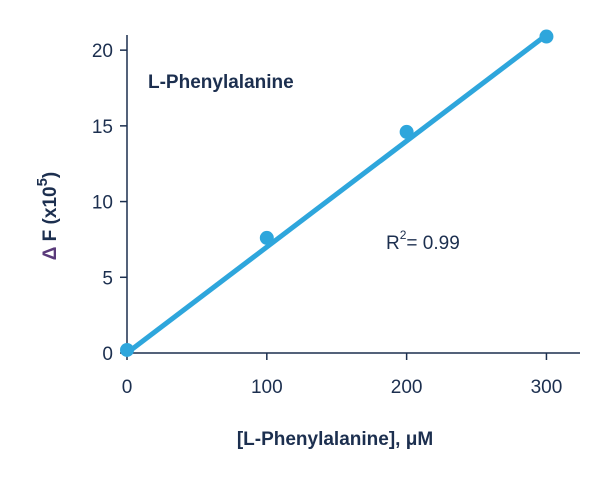 This screenshot has width=608, height=491. I want to click on y-label-text: F (x10, so click(50, 213).